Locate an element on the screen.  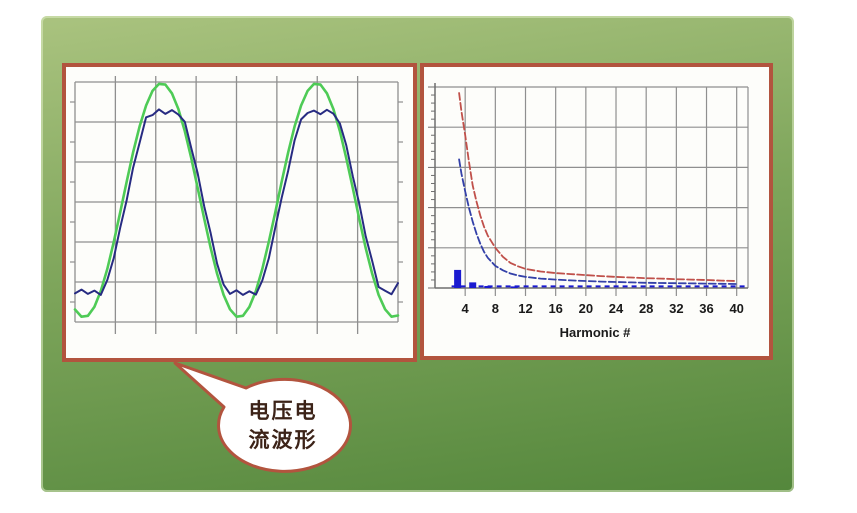
svg-text: 24 is located at coordinates (616, 308).